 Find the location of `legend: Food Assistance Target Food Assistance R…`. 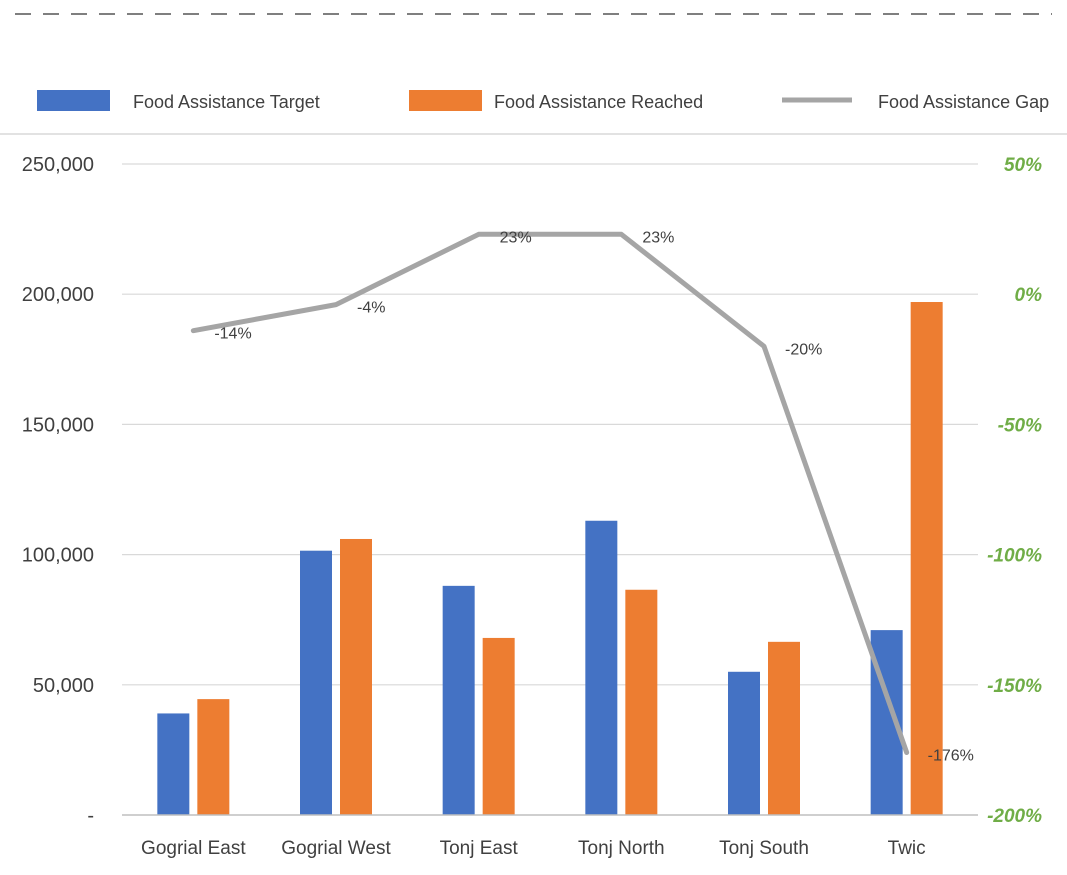

legend: Food Assistance Target Food Assistance R… is located at coordinates (543, 101).